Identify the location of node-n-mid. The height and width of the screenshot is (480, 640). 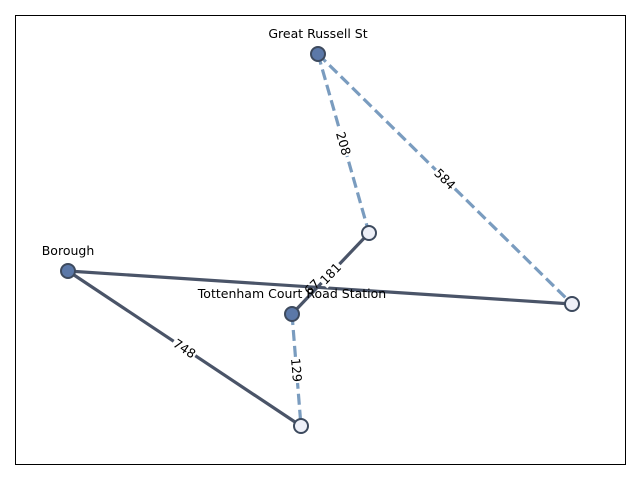
(369, 233).